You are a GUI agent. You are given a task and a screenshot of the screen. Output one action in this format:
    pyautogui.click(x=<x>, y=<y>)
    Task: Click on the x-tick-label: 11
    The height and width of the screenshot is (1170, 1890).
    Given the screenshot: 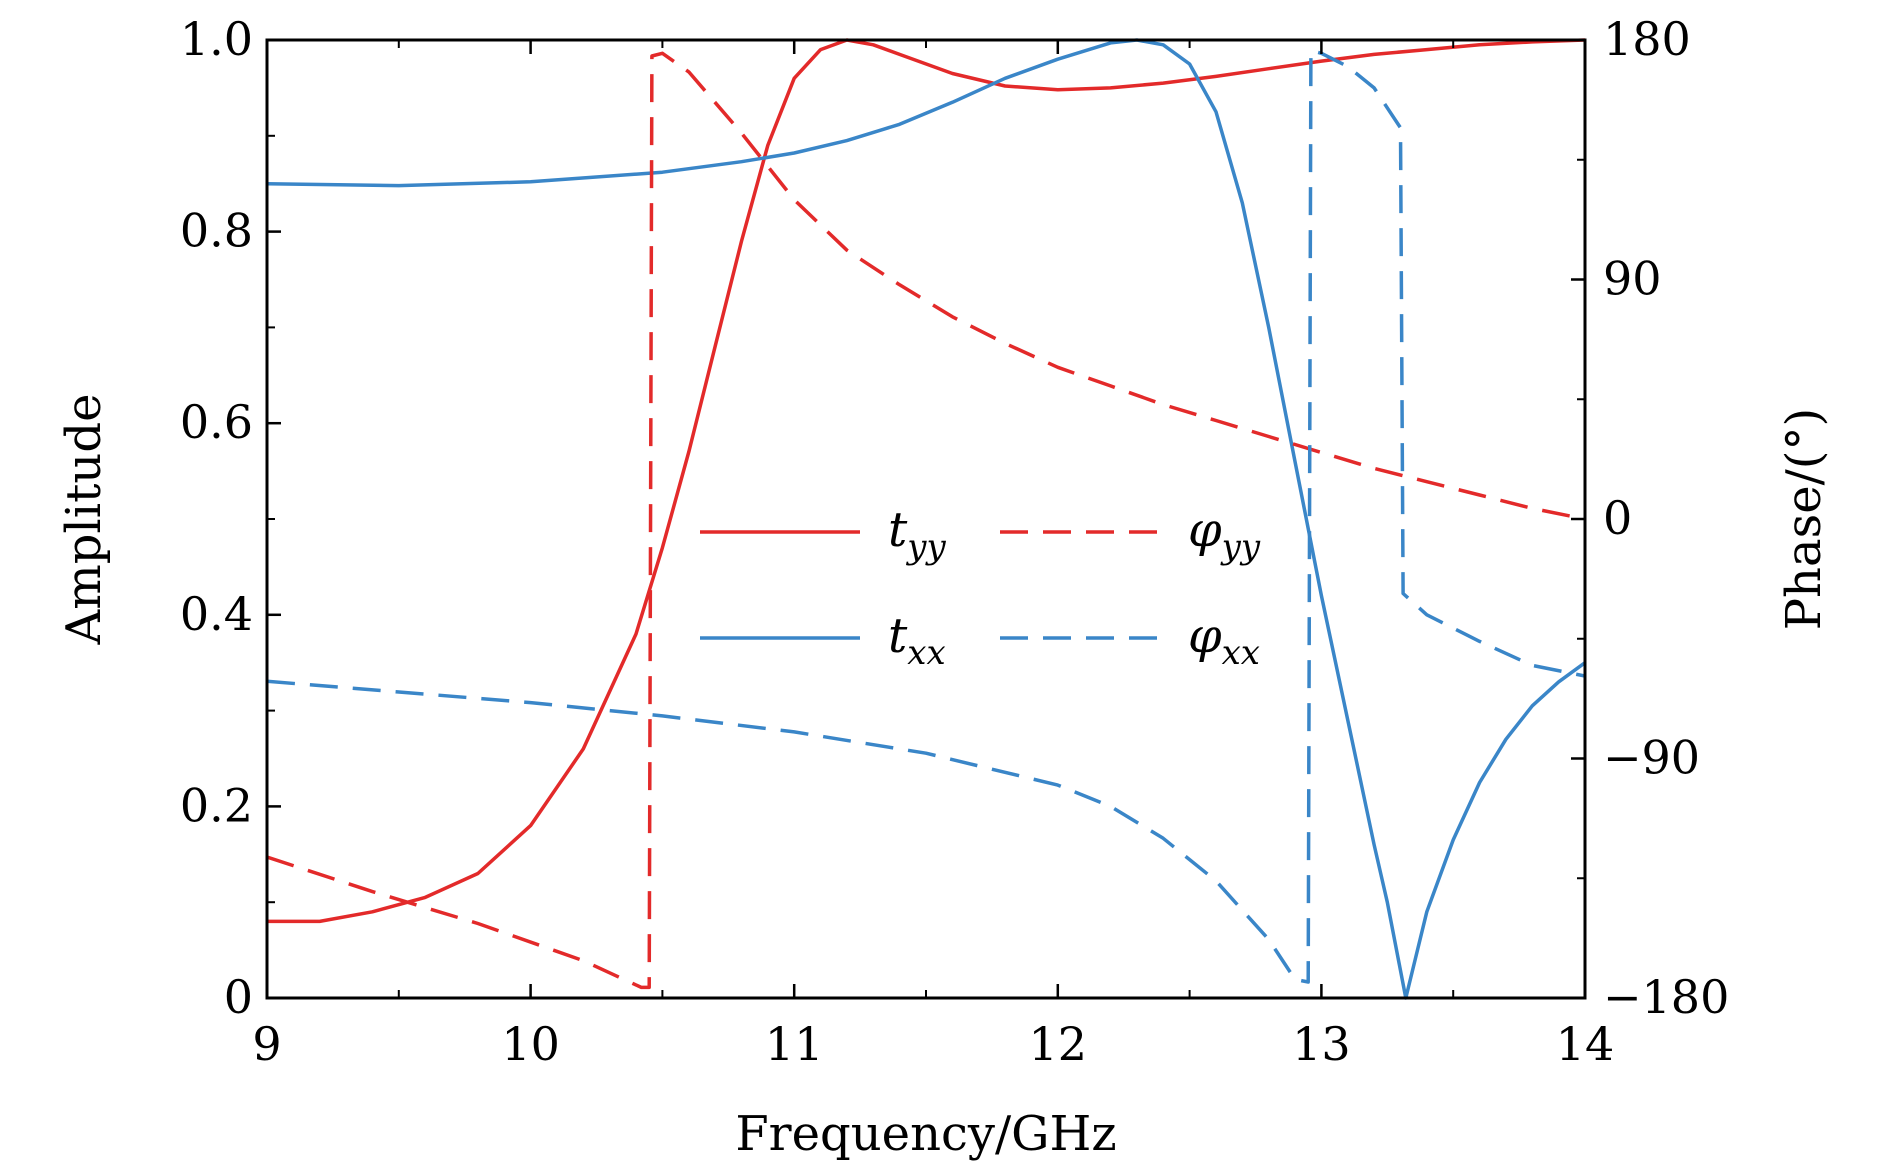 What is the action you would take?
    pyautogui.click(x=794, y=1044)
    